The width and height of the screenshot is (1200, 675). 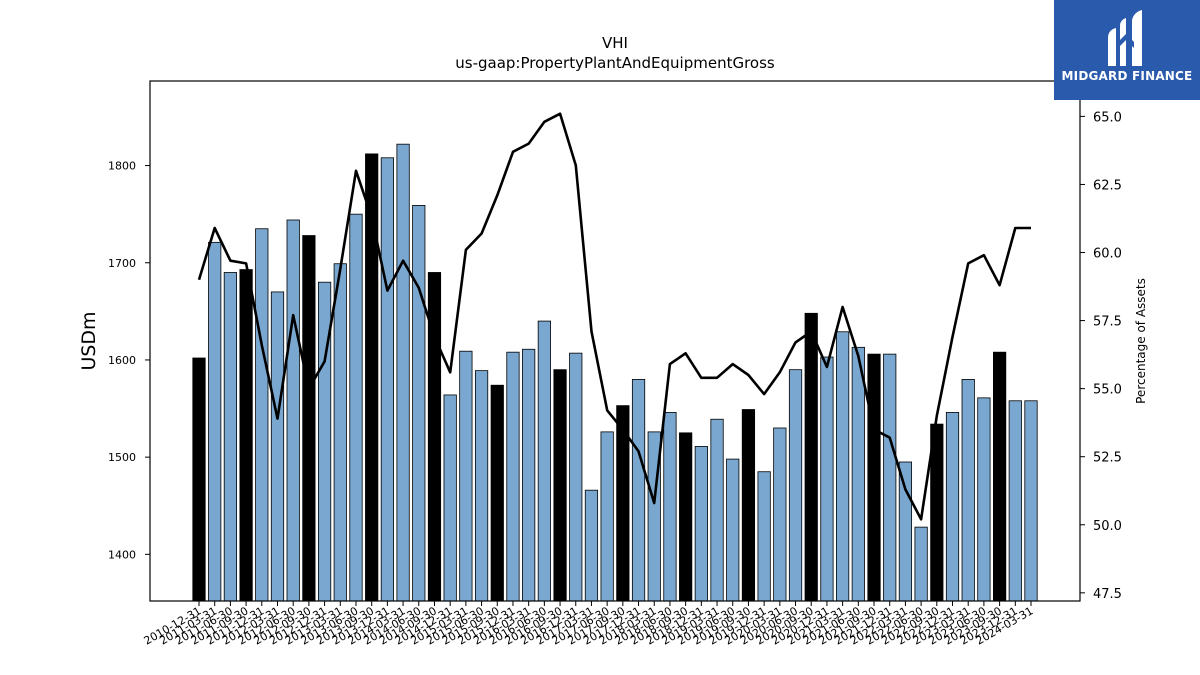 What do you see at coordinates (1101, 356) in the screenshot?
I see `right-axis: 47.5 50.0 52.5 55.0 57.5 60.0 62.5 65.0` at bounding box center [1101, 356].